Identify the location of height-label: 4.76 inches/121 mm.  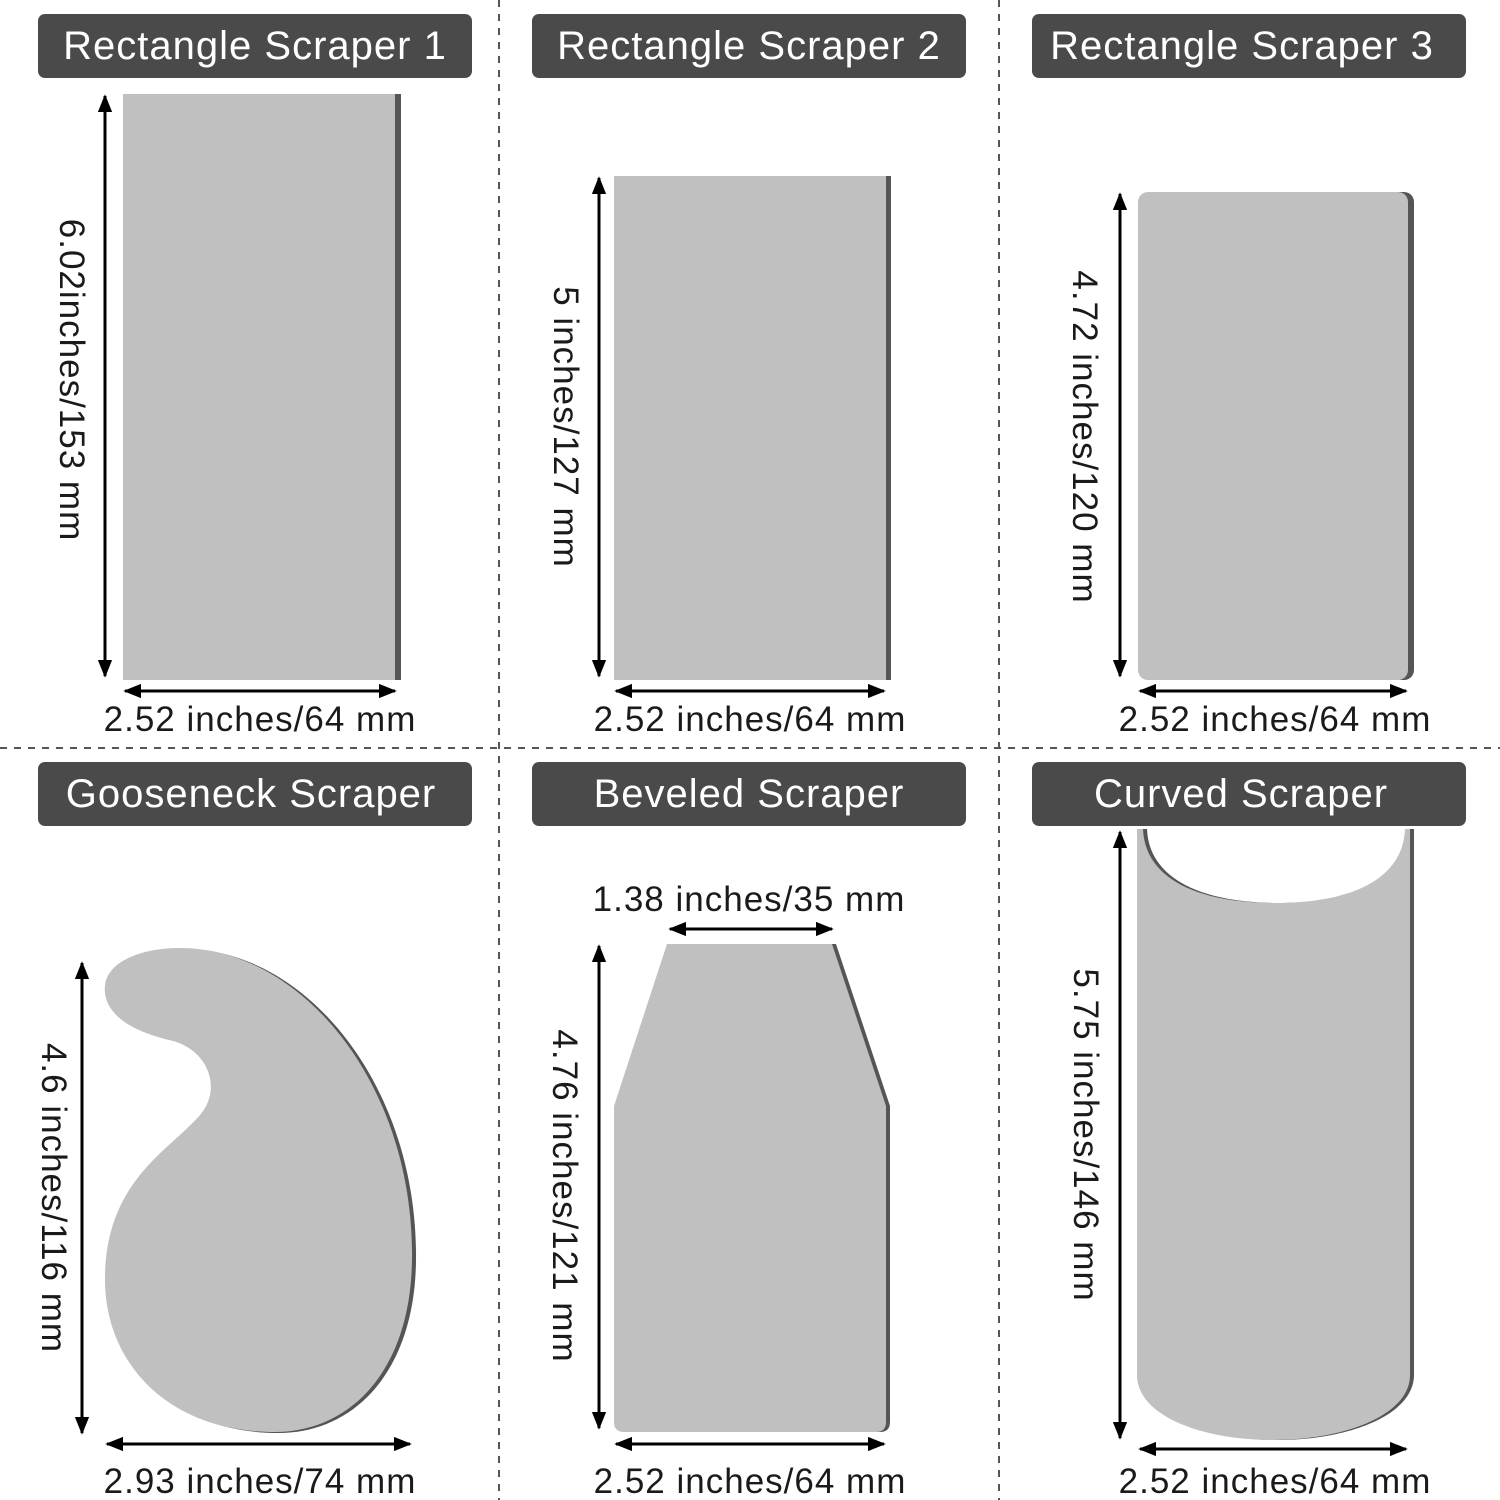
(564, 1195).